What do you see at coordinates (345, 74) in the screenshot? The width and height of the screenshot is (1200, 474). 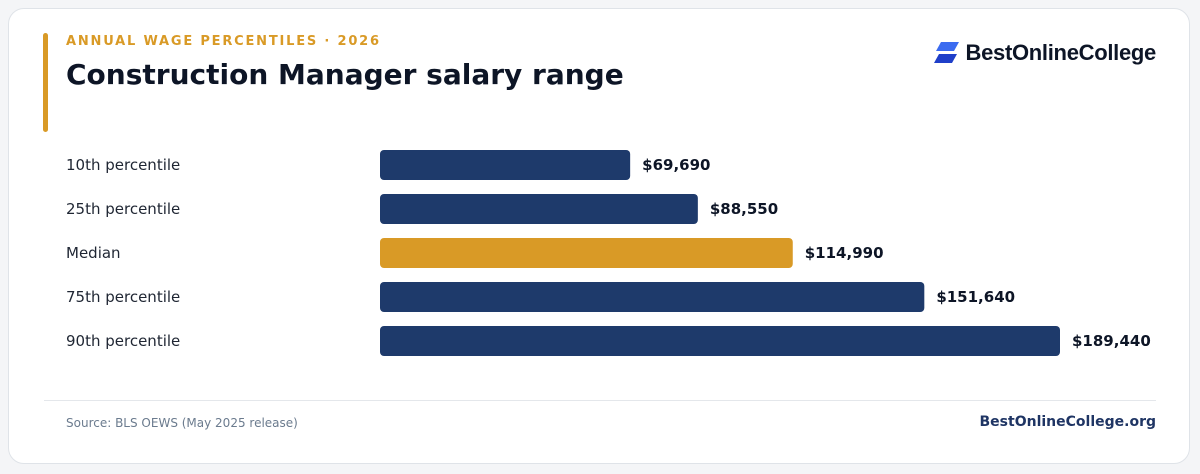 I see `chart-title: Construction Manager salary range` at bounding box center [345, 74].